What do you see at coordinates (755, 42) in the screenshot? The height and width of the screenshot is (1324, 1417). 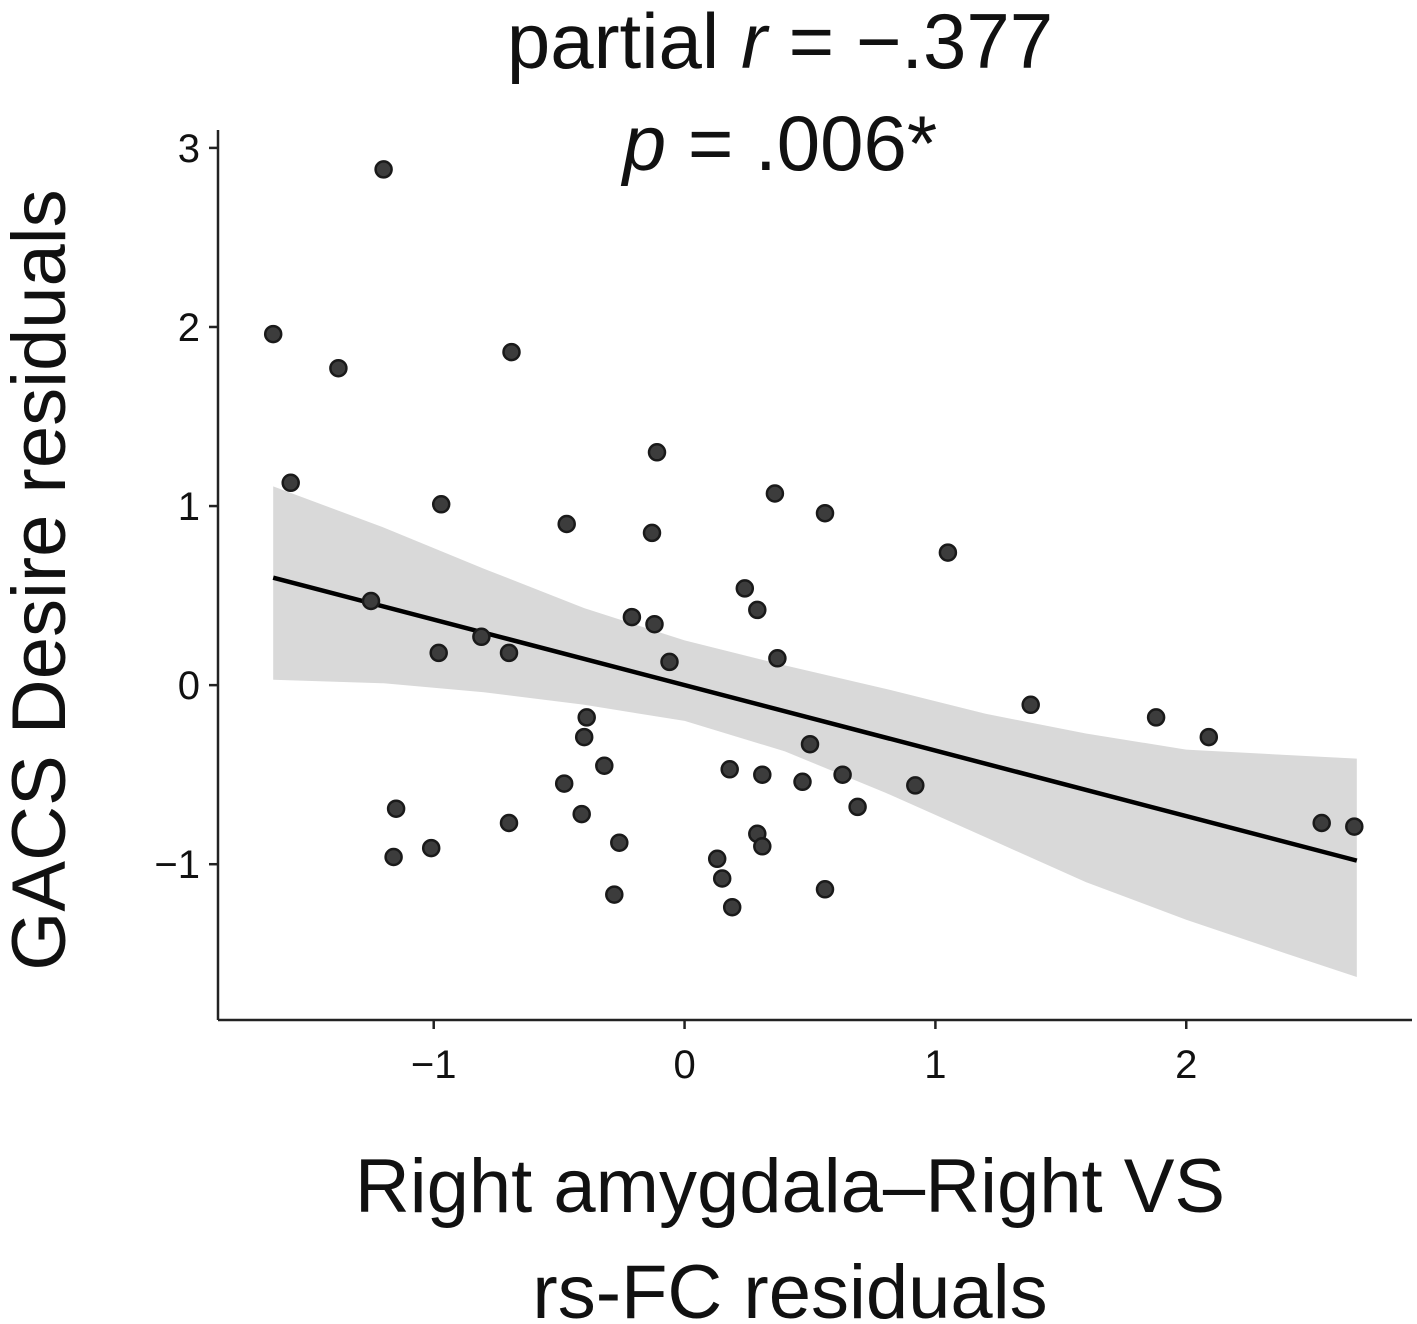 I see `title-line-1-part-2: r` at bounding box center [755, 42].